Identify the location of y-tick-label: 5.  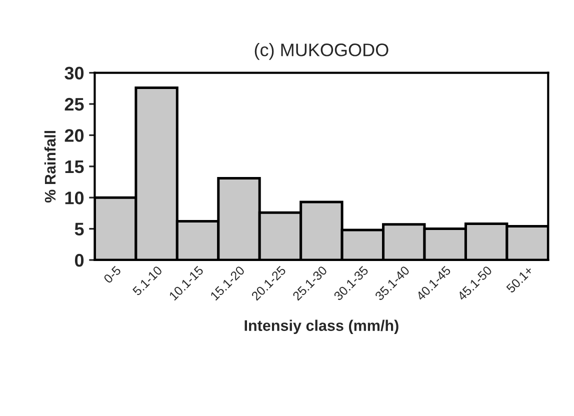
(79, 229).